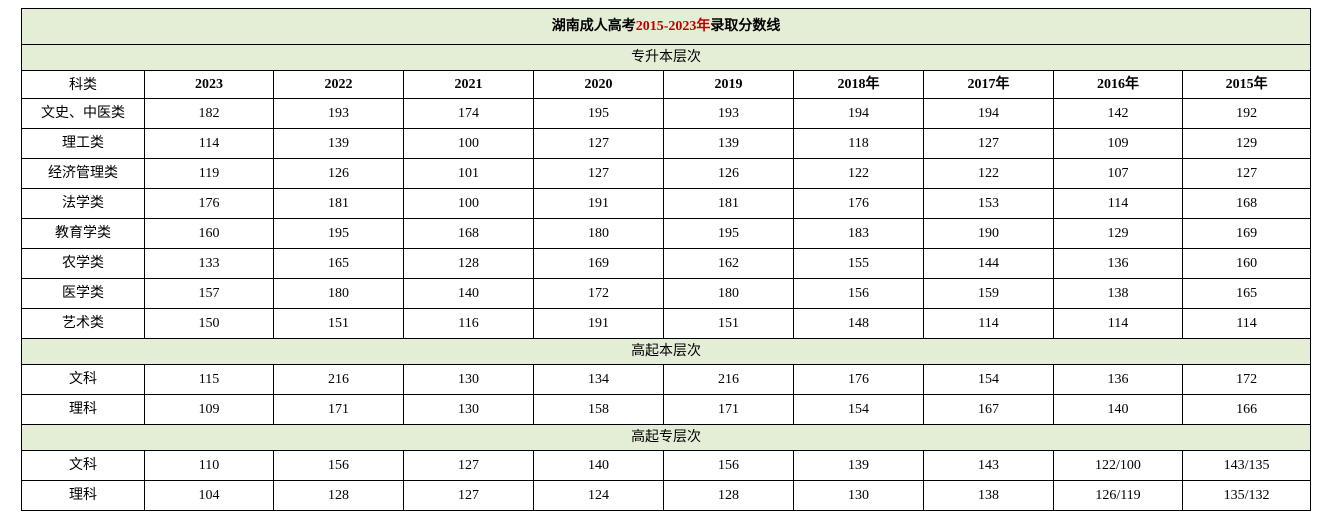 Image resolution: width=1321 pixels, height=517 pixels. I want to click on data-cell: 180, so click(338, 293).